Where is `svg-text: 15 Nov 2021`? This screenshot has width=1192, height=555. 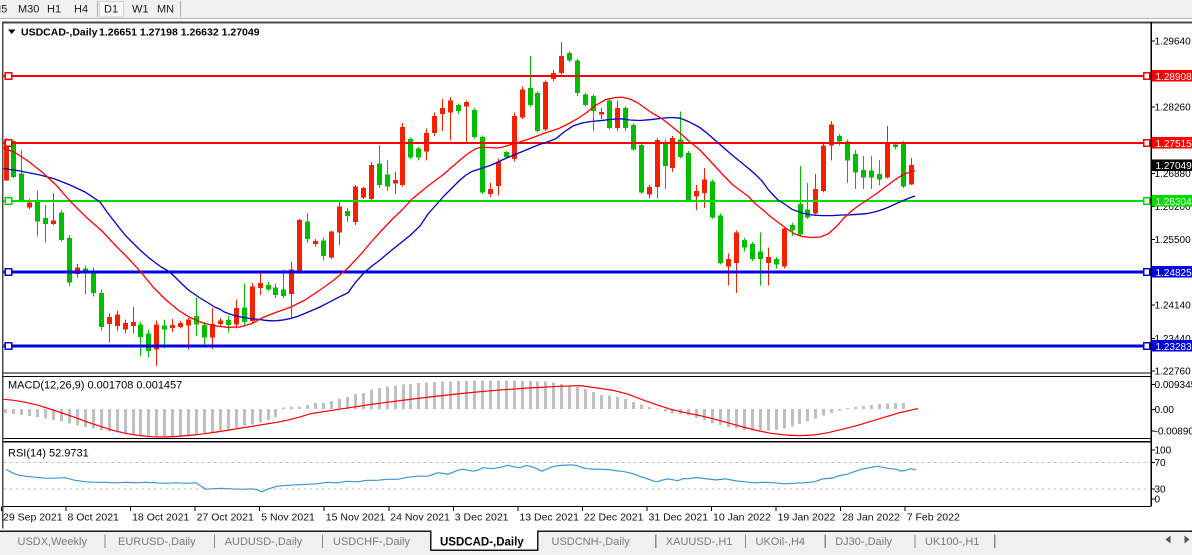 svg-text: 15 Nov 2021 is located at coordinates (356, 518).